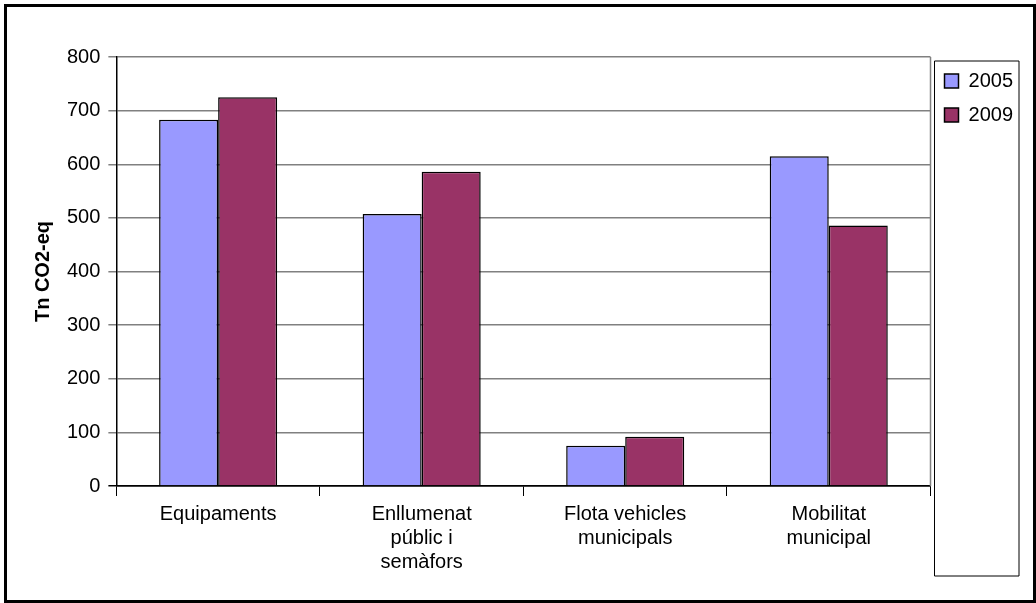 The image size is (1036, 603). What do you see at coordinates (83, 162) in the screenshot?
I see `y-tick-label: 600` at bounding box center [83, 162].